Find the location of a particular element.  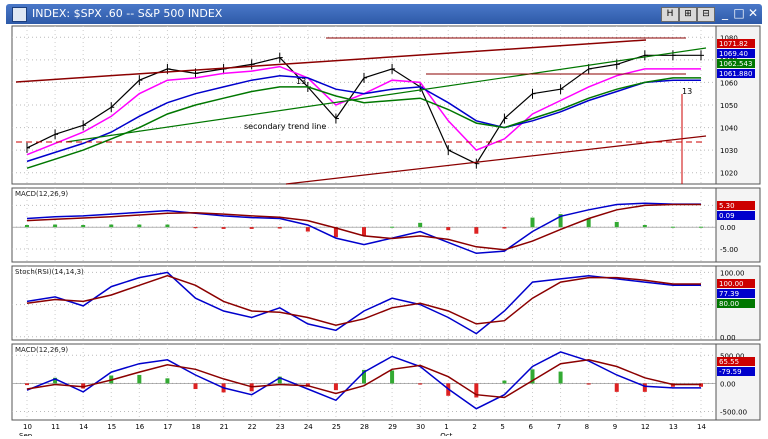

y-tick-label: -500.00 is located at coordinates (733, 413).